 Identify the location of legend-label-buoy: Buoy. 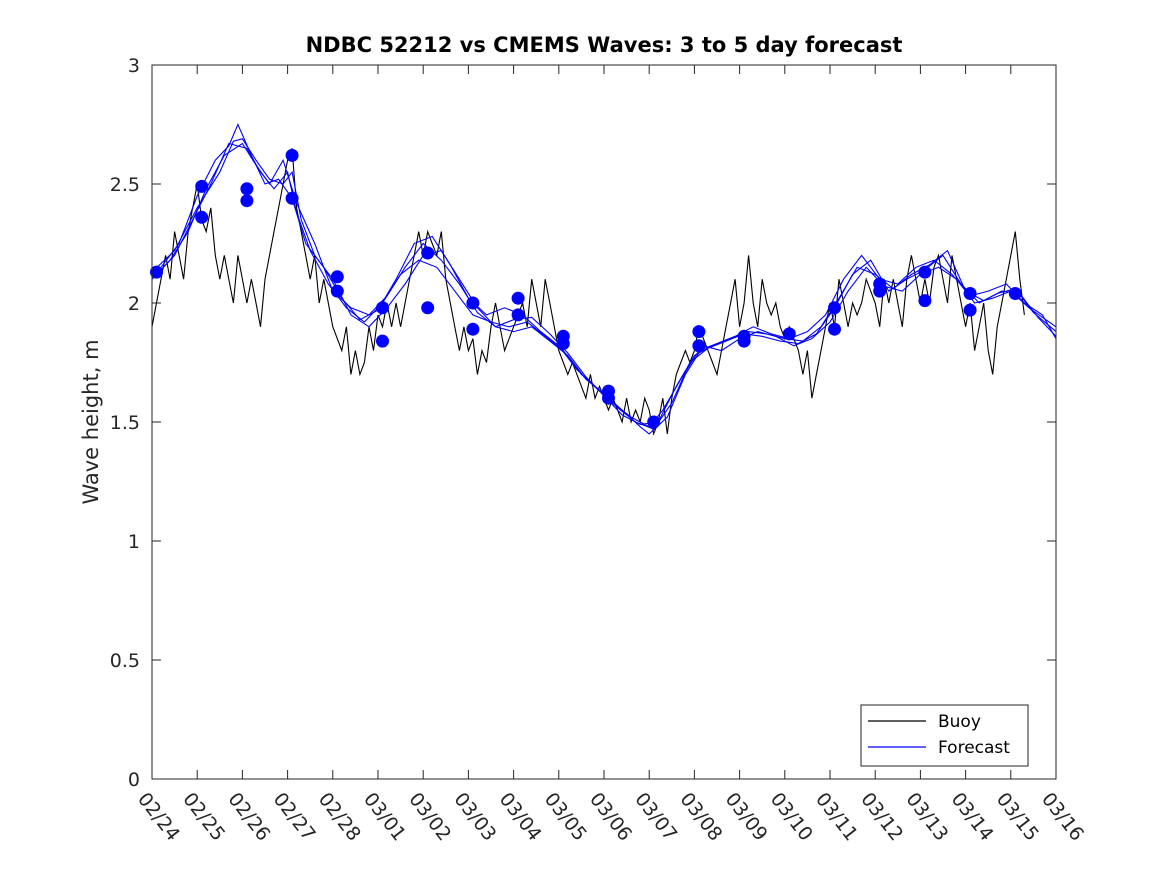
(959, 722).